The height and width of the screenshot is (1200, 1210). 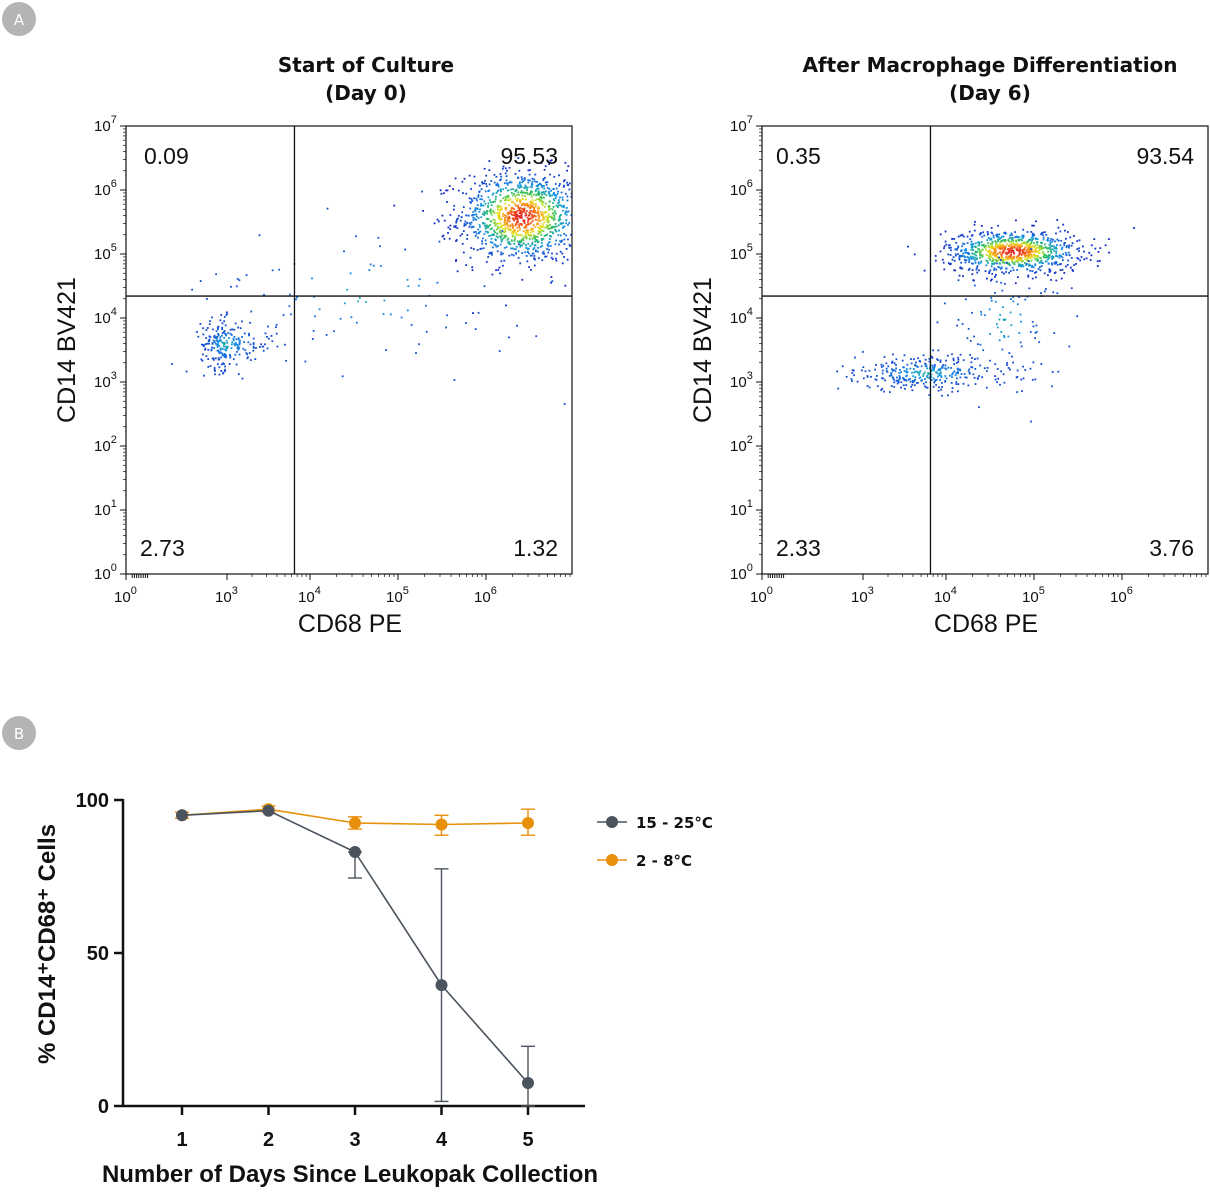 I want to click on y-tick-label: 100, so click(x=741, y=572).